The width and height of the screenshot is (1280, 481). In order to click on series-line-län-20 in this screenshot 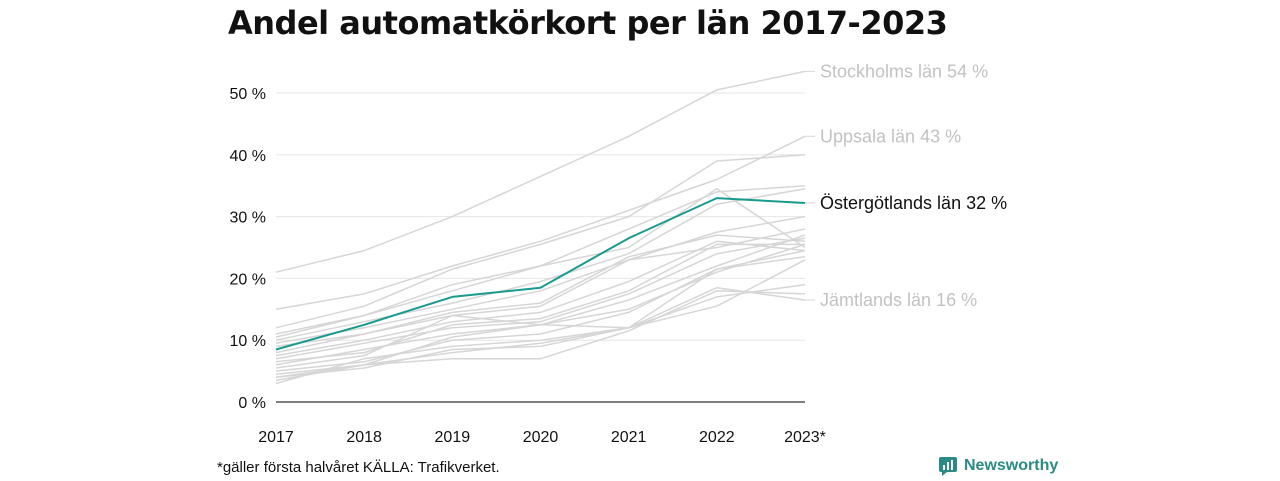, I will do `click(540, 314)`.